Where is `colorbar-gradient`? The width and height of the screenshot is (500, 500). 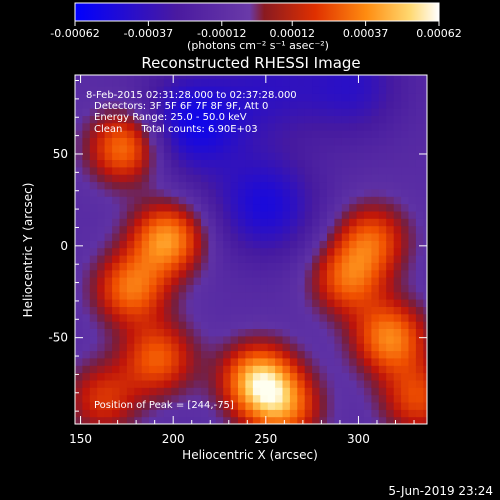
colorbar-gradient is located at coordinates (257, 12).